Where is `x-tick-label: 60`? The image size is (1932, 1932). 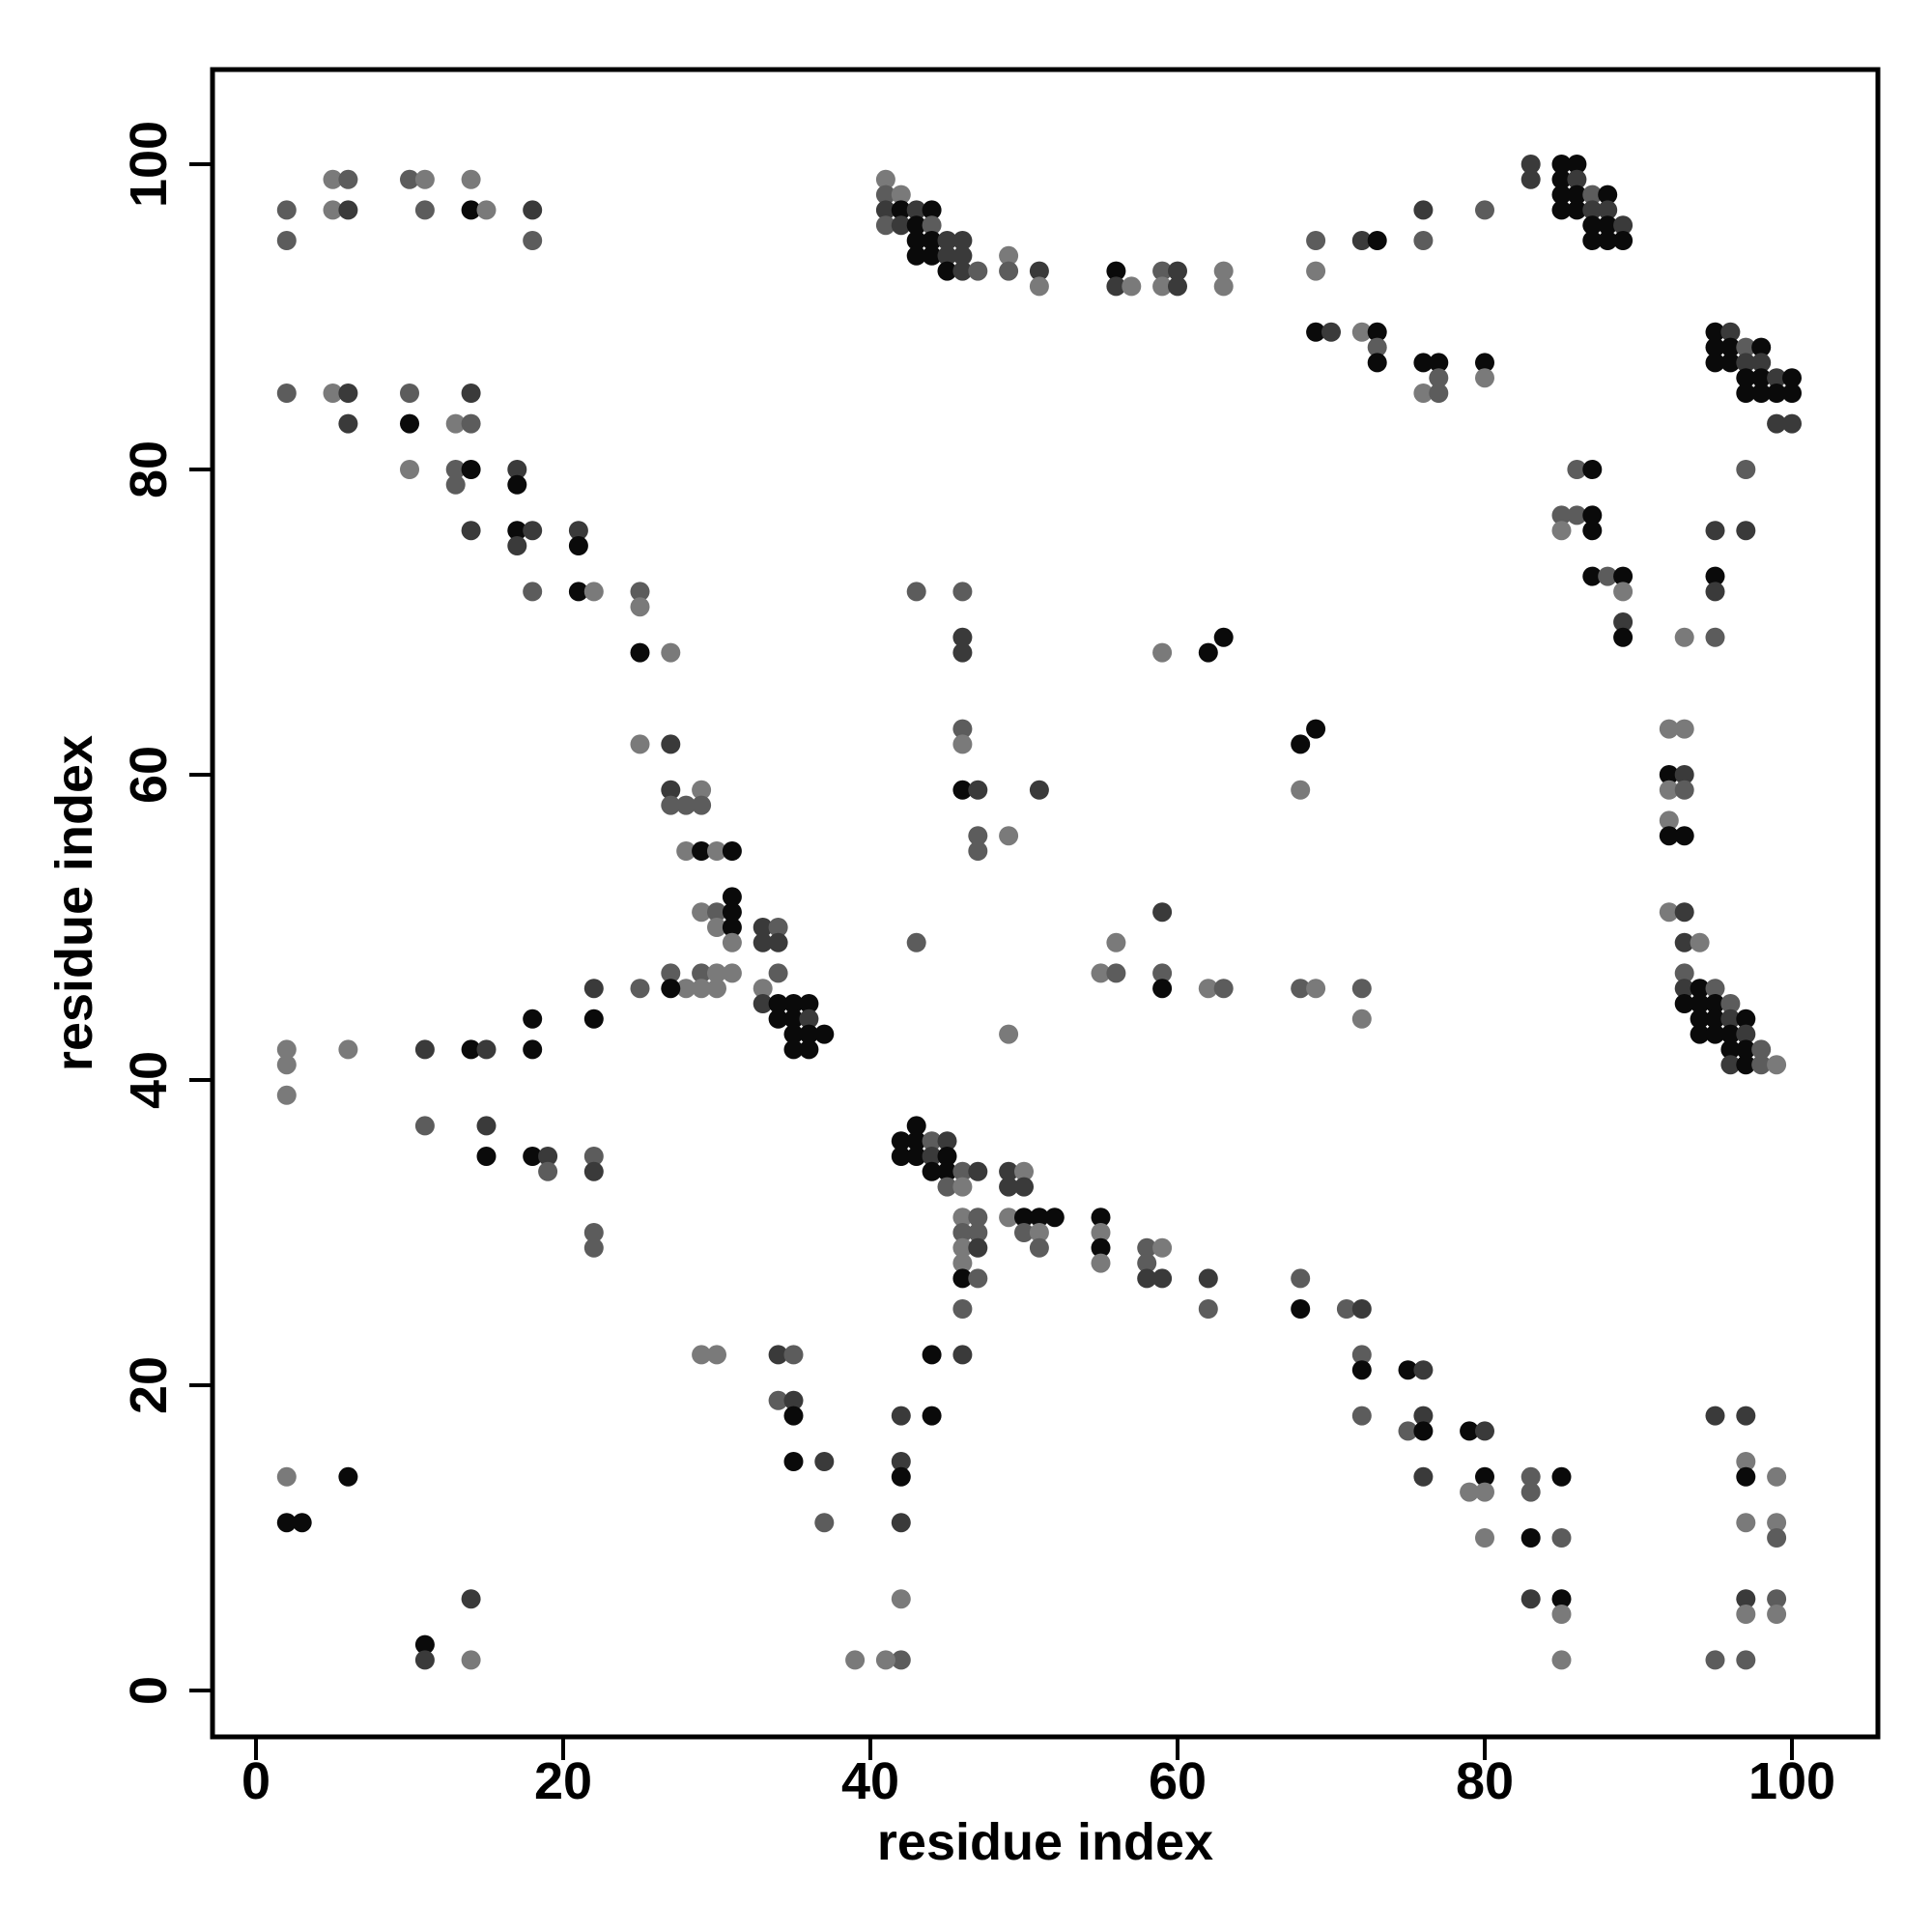
x-tick-label: 60 is located at coordinates (1178, 1781).